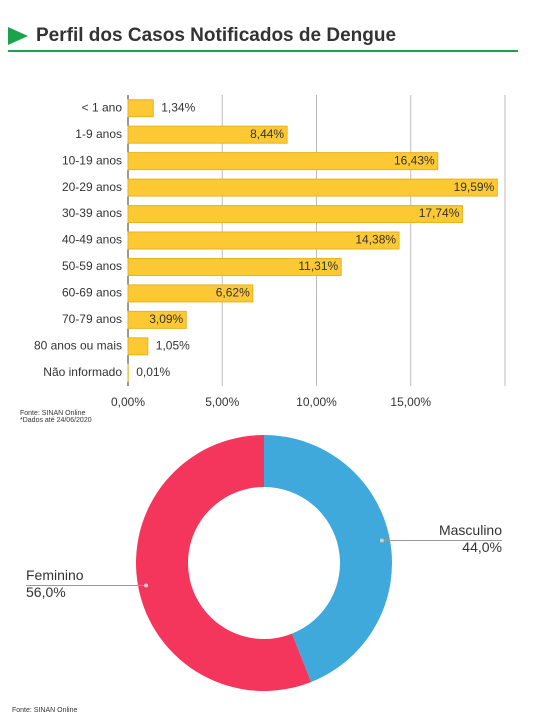 The width and height of the screenshot is (545, 712). Describe the element at coordinates (92, 319) in the screenshot. I see `category-label: 70-79 anos` at that location.